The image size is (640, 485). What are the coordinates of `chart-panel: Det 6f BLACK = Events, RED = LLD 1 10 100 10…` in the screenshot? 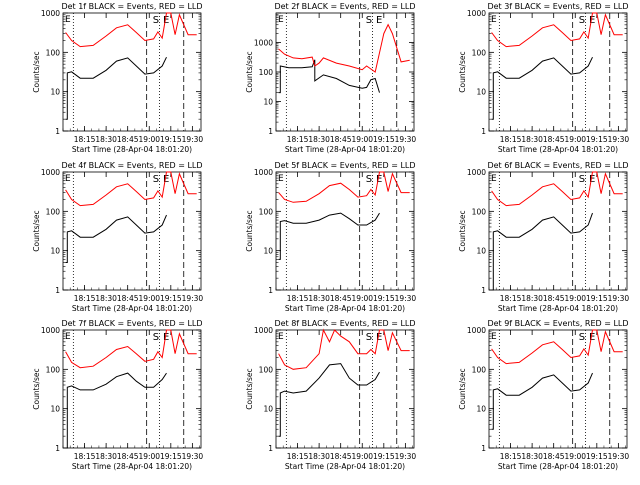 It's located at (543, 237).